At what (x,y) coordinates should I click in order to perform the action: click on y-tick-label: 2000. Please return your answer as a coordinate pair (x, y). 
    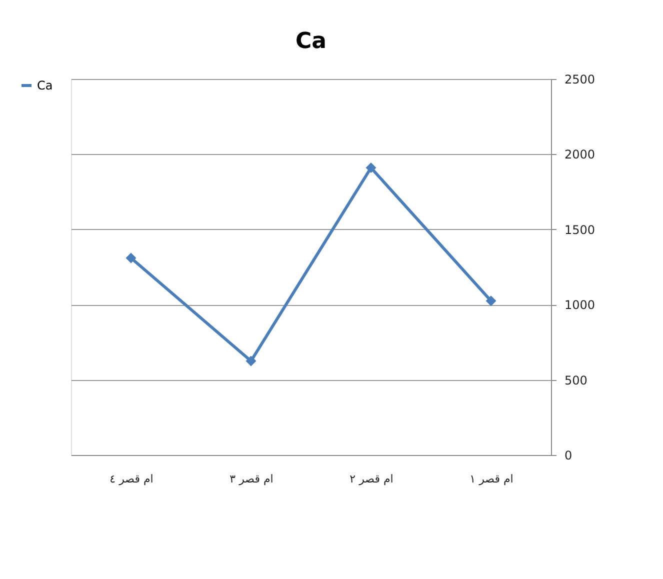
    Looking at the image, I should click on (580, 155).